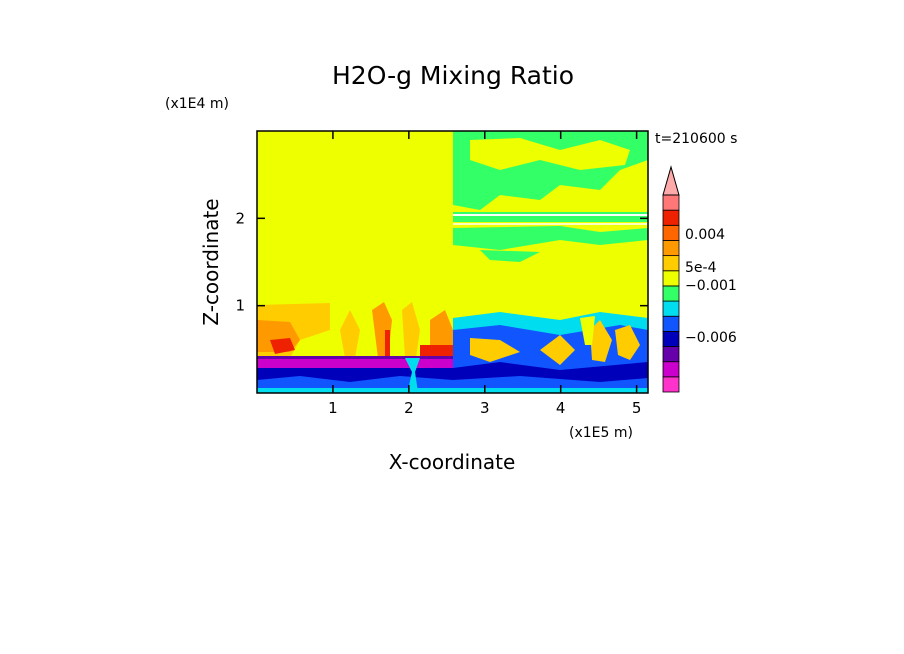 The height and width of the screenshot is (654, 904). What do you see at coordinates (436, 351) in the screenshot?
I see `plume-red-base` at bounding box center [436, 351].